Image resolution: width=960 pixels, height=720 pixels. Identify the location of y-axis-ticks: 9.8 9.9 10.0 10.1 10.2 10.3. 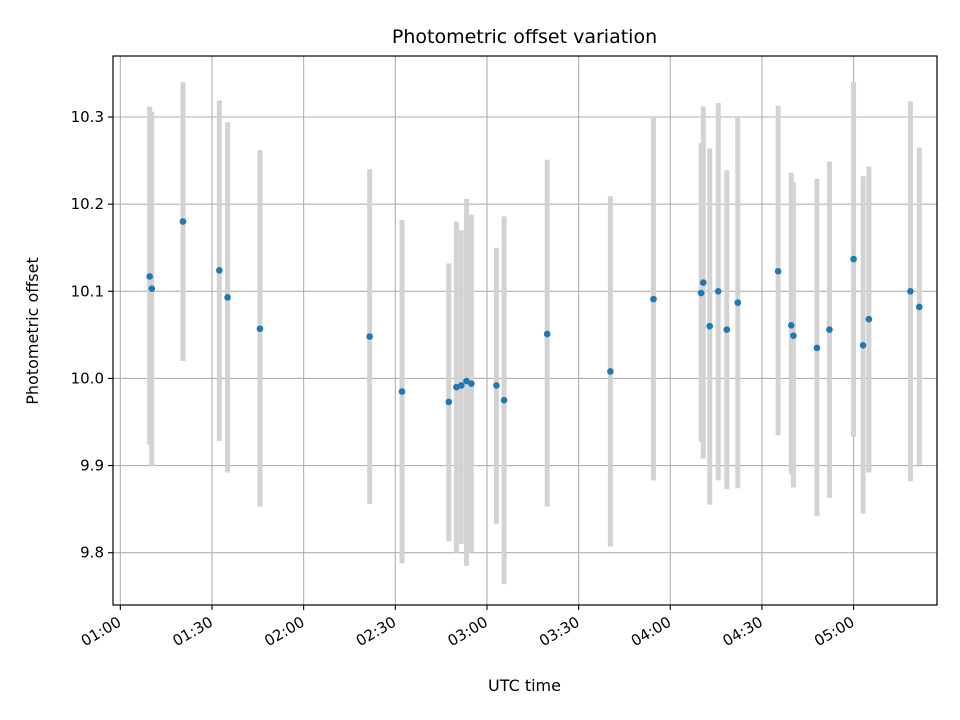
(92, 335).